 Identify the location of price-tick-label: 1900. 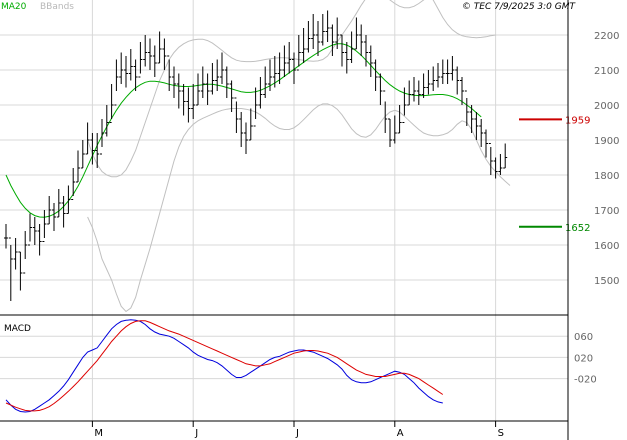
(606, 141).